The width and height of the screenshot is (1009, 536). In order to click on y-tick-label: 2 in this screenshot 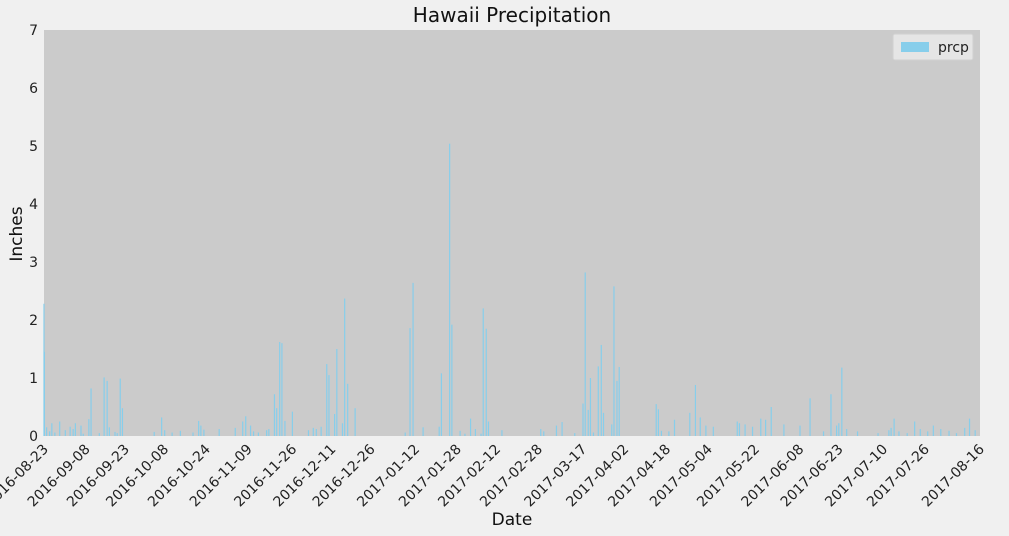, I will do `click(33, 321)`.